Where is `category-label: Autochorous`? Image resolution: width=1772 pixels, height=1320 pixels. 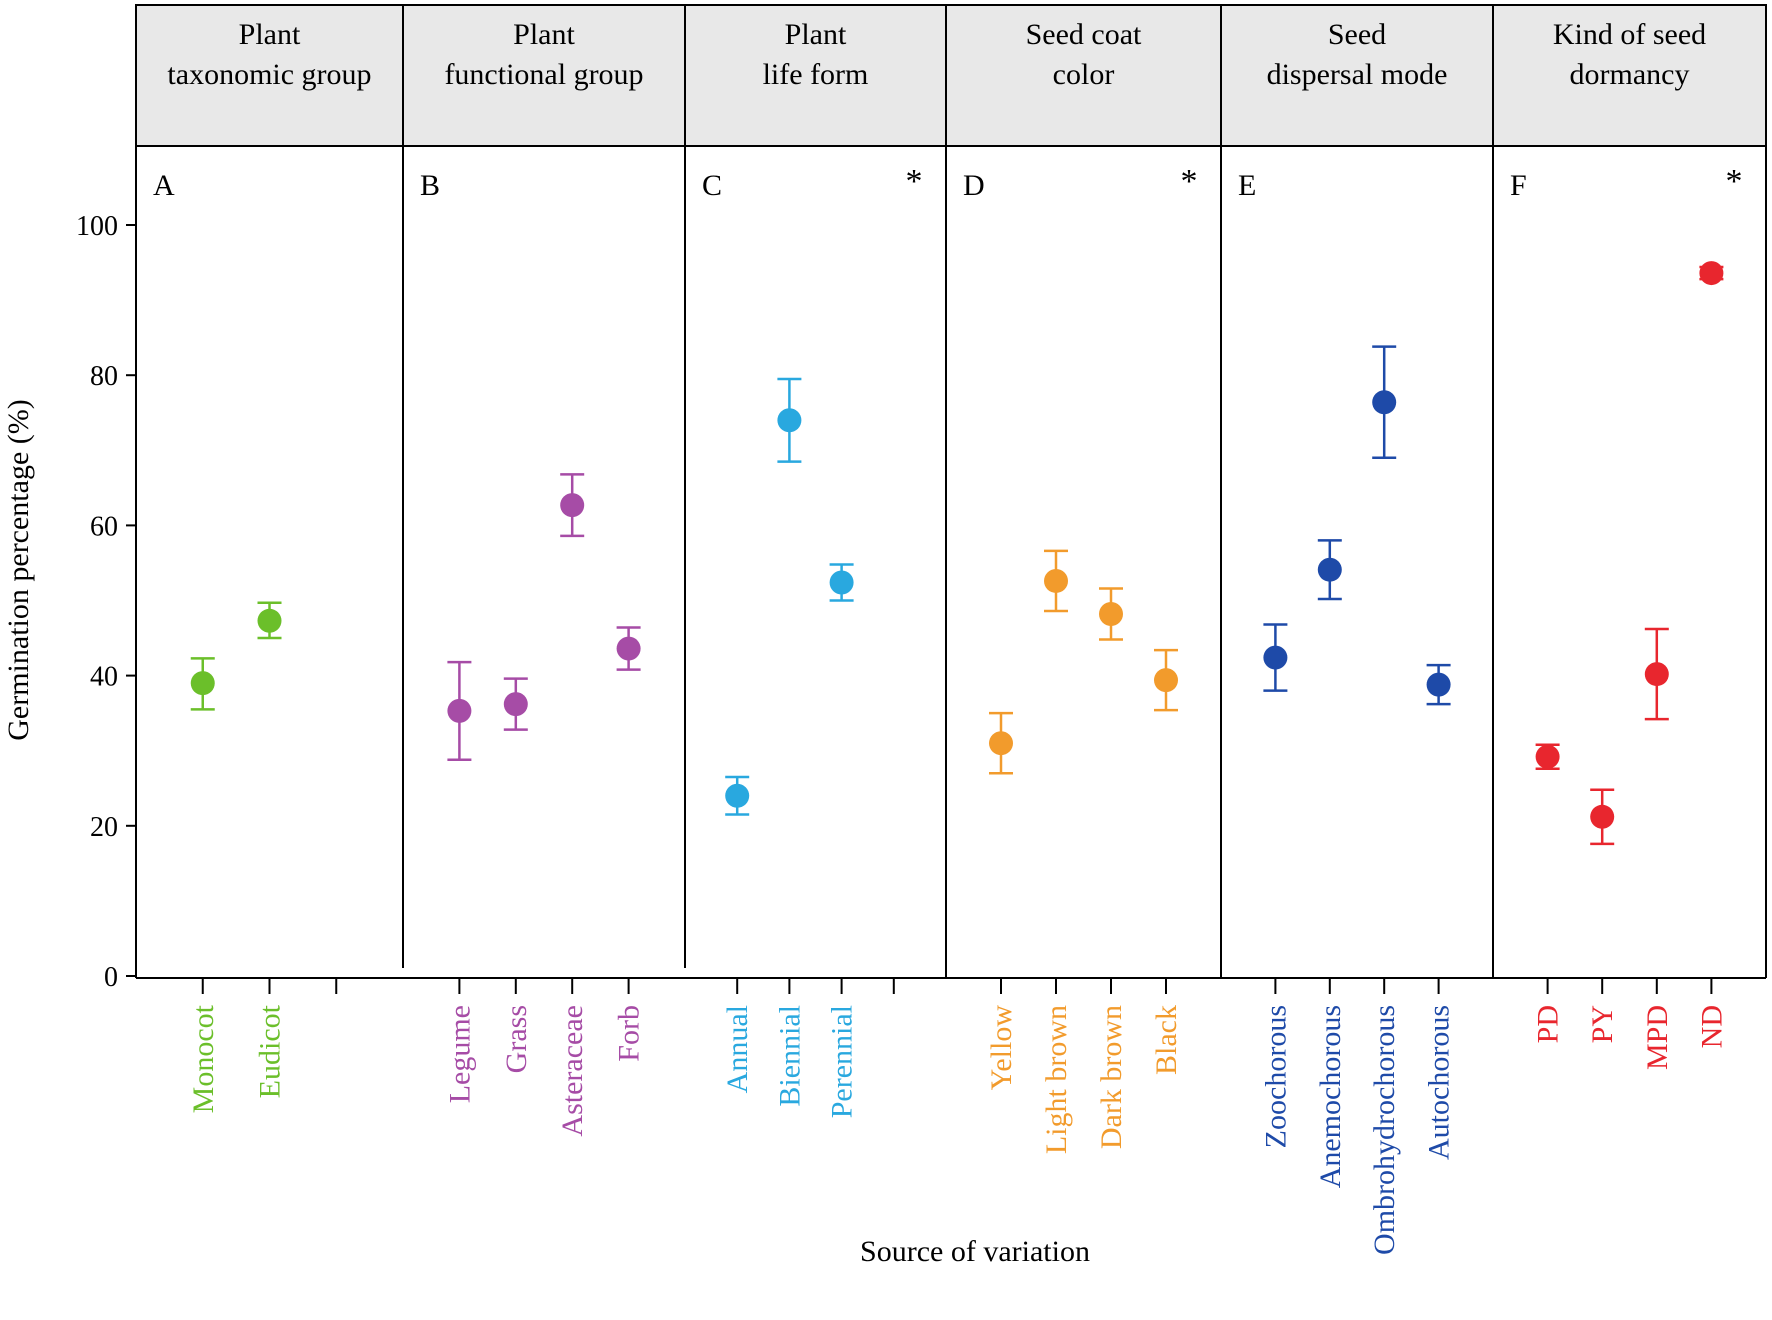
category-label: Autochorous is located at coordinates (1439, 1082).